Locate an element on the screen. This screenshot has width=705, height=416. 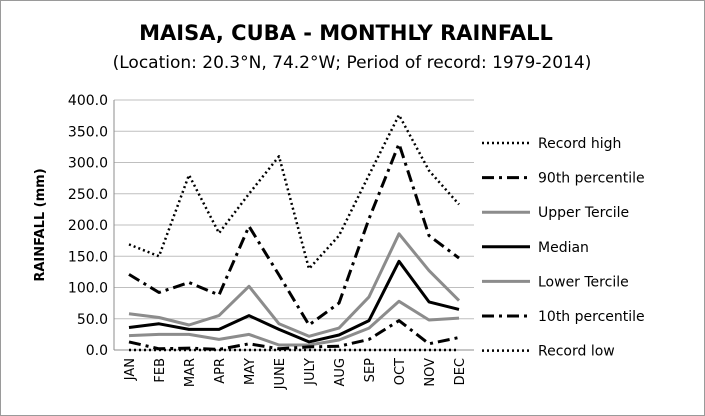
y-tick-label: 100.0 is located at coordinates (88, 289).